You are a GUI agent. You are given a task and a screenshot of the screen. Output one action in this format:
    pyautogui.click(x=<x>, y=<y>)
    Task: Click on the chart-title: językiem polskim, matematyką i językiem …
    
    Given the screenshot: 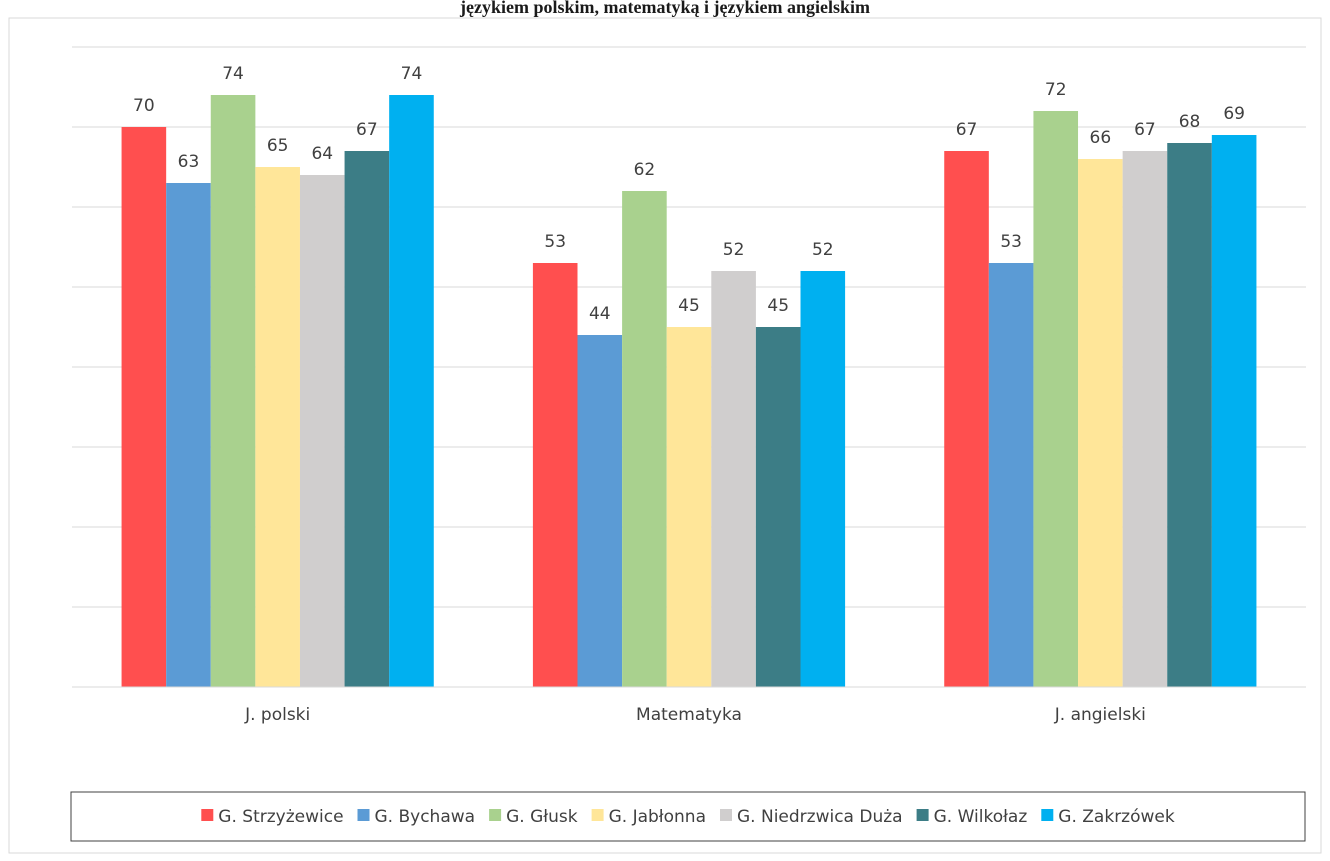 What is the action you would take?
    pyautogui.click(x=665, y=8)
    